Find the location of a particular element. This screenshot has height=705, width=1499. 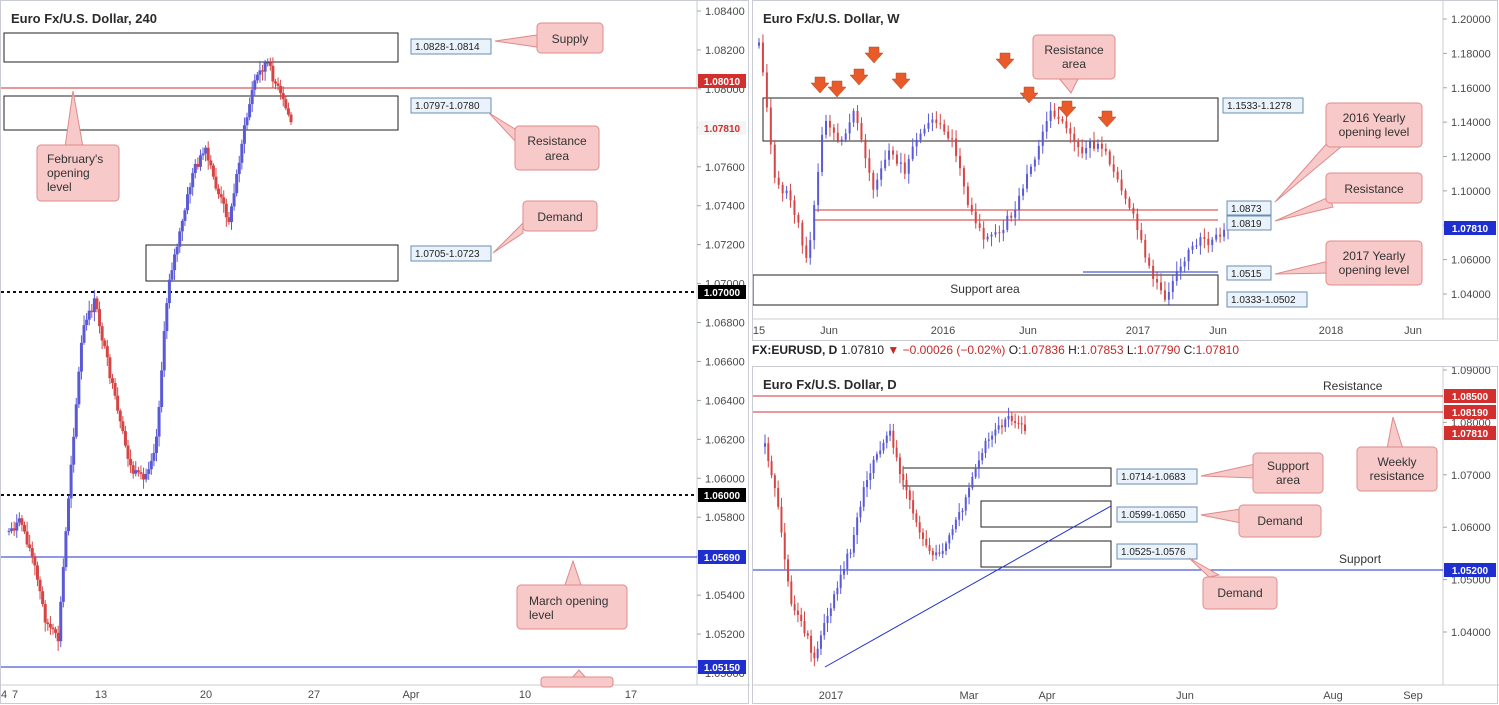

svg-text: February's is located at coordinates (75, 159).